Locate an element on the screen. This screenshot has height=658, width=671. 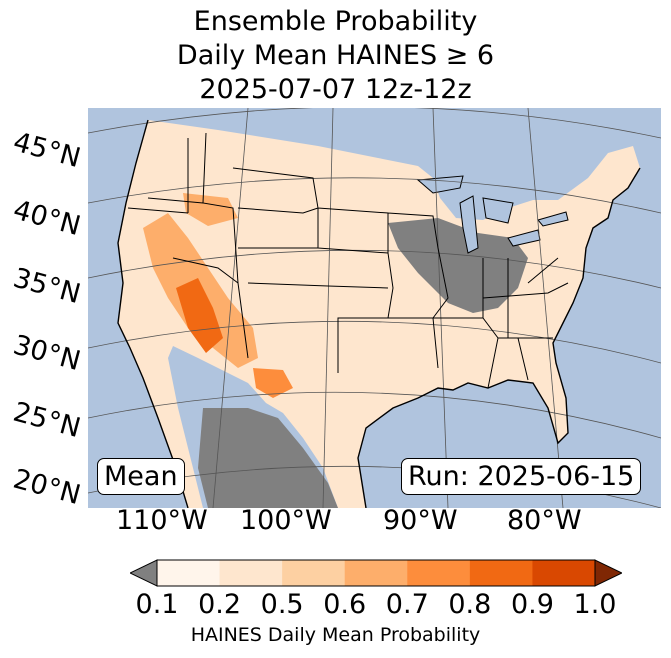
lat-label-35: 35°N is located at coordinates (46, 286).